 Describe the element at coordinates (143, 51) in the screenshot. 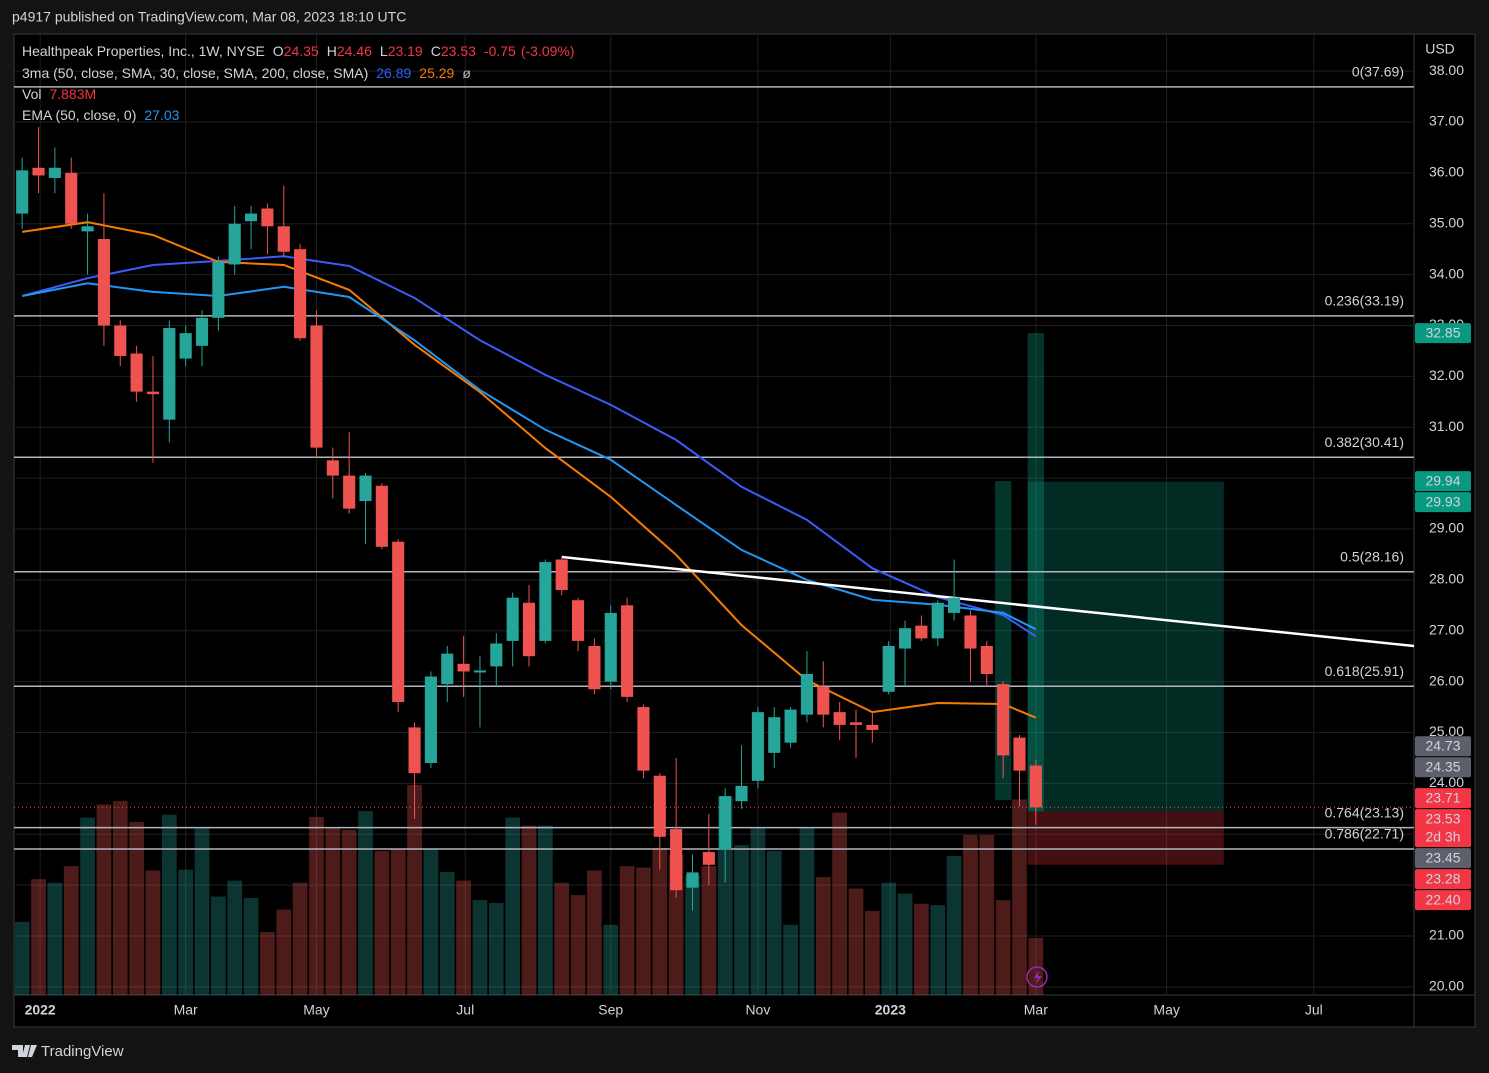

I see `legend-item: Healthpeak Properties, Inc., 1W, NYSE` at that location.